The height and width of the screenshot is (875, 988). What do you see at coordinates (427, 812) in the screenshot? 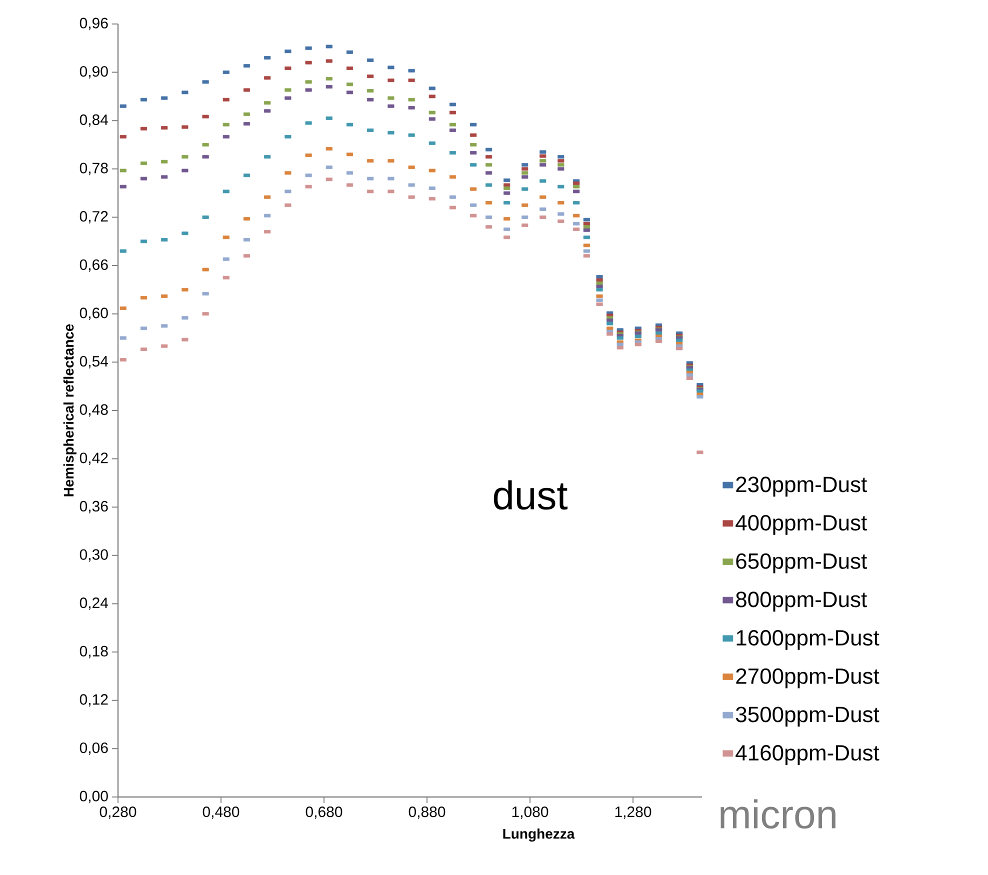
I see `x-tick-label: 0,880` at bounding box center [427, 812].